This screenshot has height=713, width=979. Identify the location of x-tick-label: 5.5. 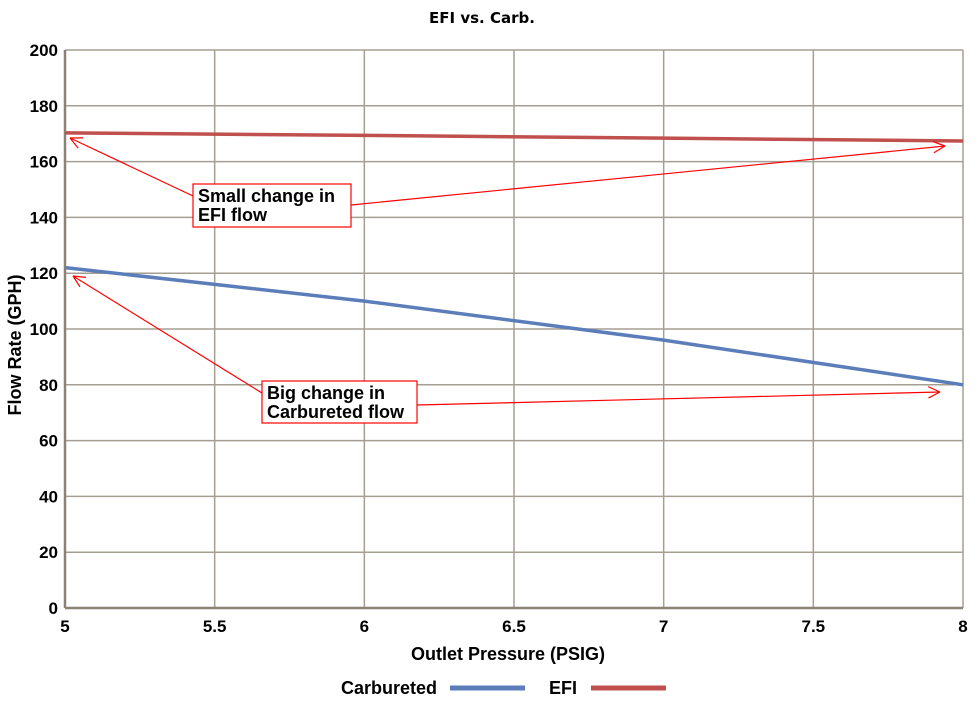
(215, 626).